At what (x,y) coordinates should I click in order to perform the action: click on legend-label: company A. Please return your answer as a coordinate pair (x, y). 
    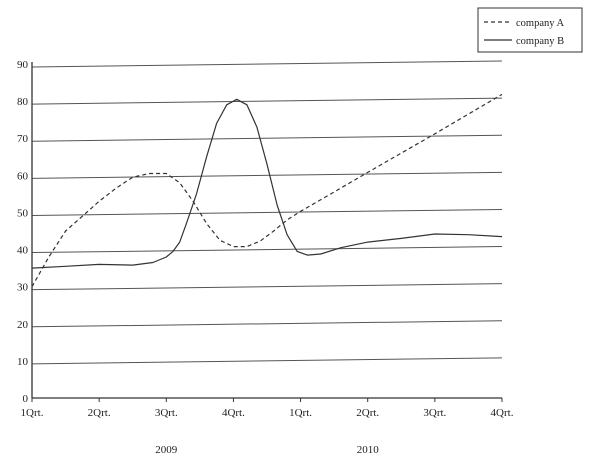
    Looking at the image, I should click on (540, 23).